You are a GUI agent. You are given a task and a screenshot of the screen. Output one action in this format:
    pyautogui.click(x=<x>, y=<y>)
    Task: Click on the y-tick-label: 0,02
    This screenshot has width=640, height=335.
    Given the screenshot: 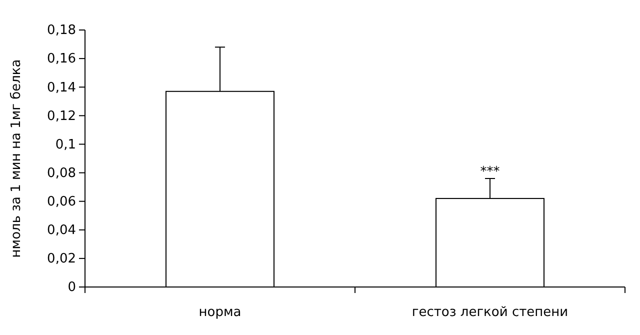 What is the action you would take?
    pyautogui.click(x=61, y=259)
    